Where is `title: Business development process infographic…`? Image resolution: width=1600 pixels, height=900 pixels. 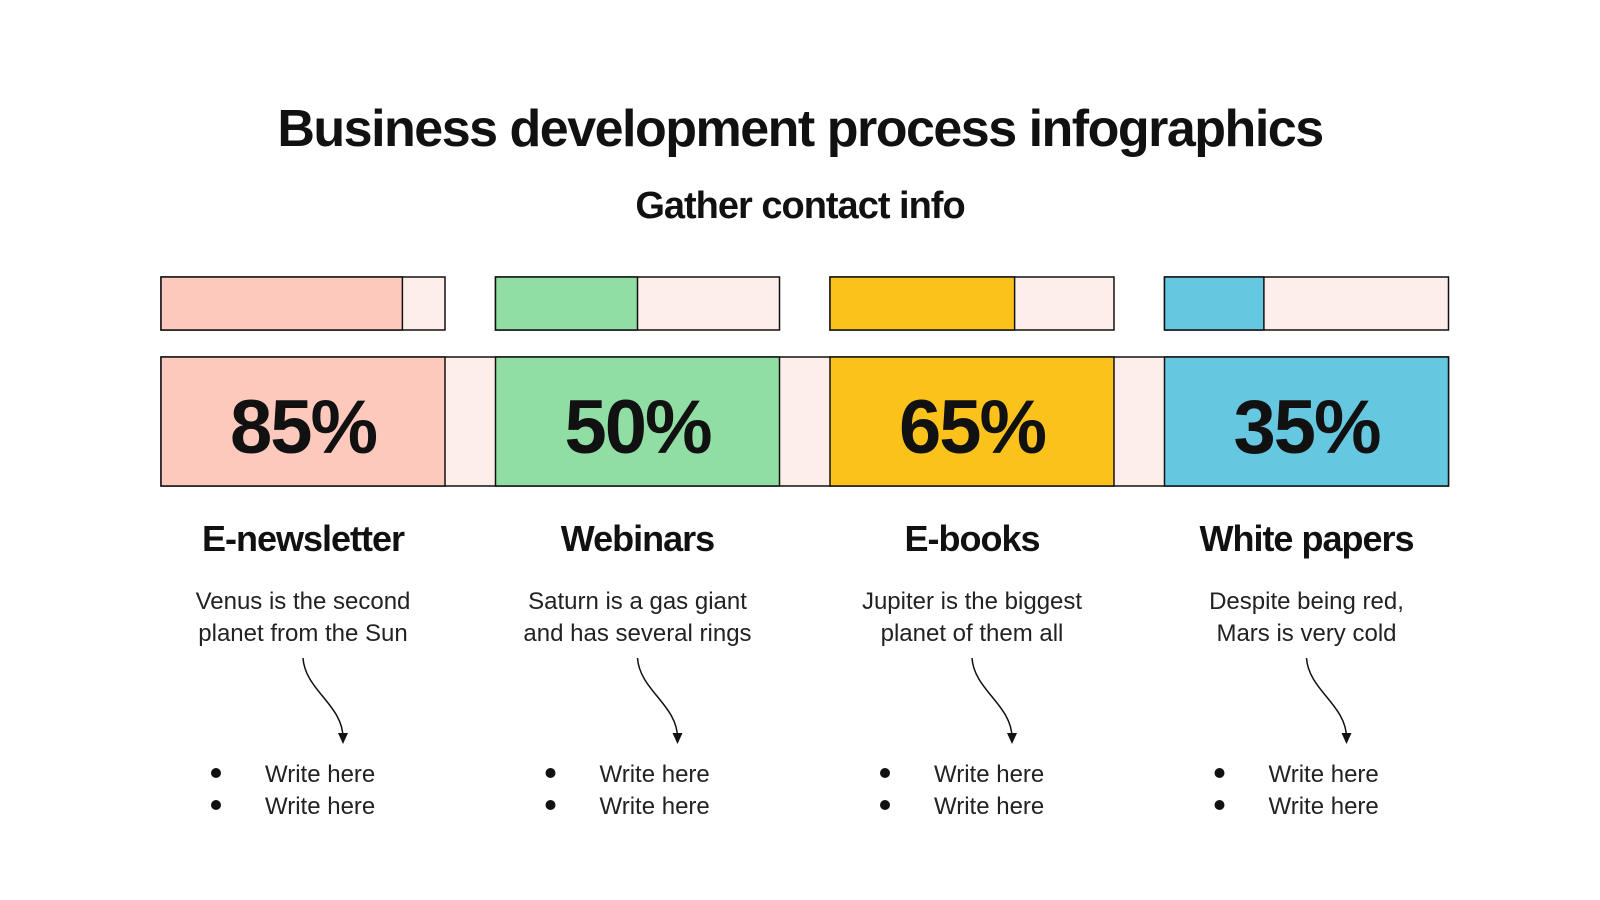 title: Business development process infographic… is located at coordinates (799, 129).